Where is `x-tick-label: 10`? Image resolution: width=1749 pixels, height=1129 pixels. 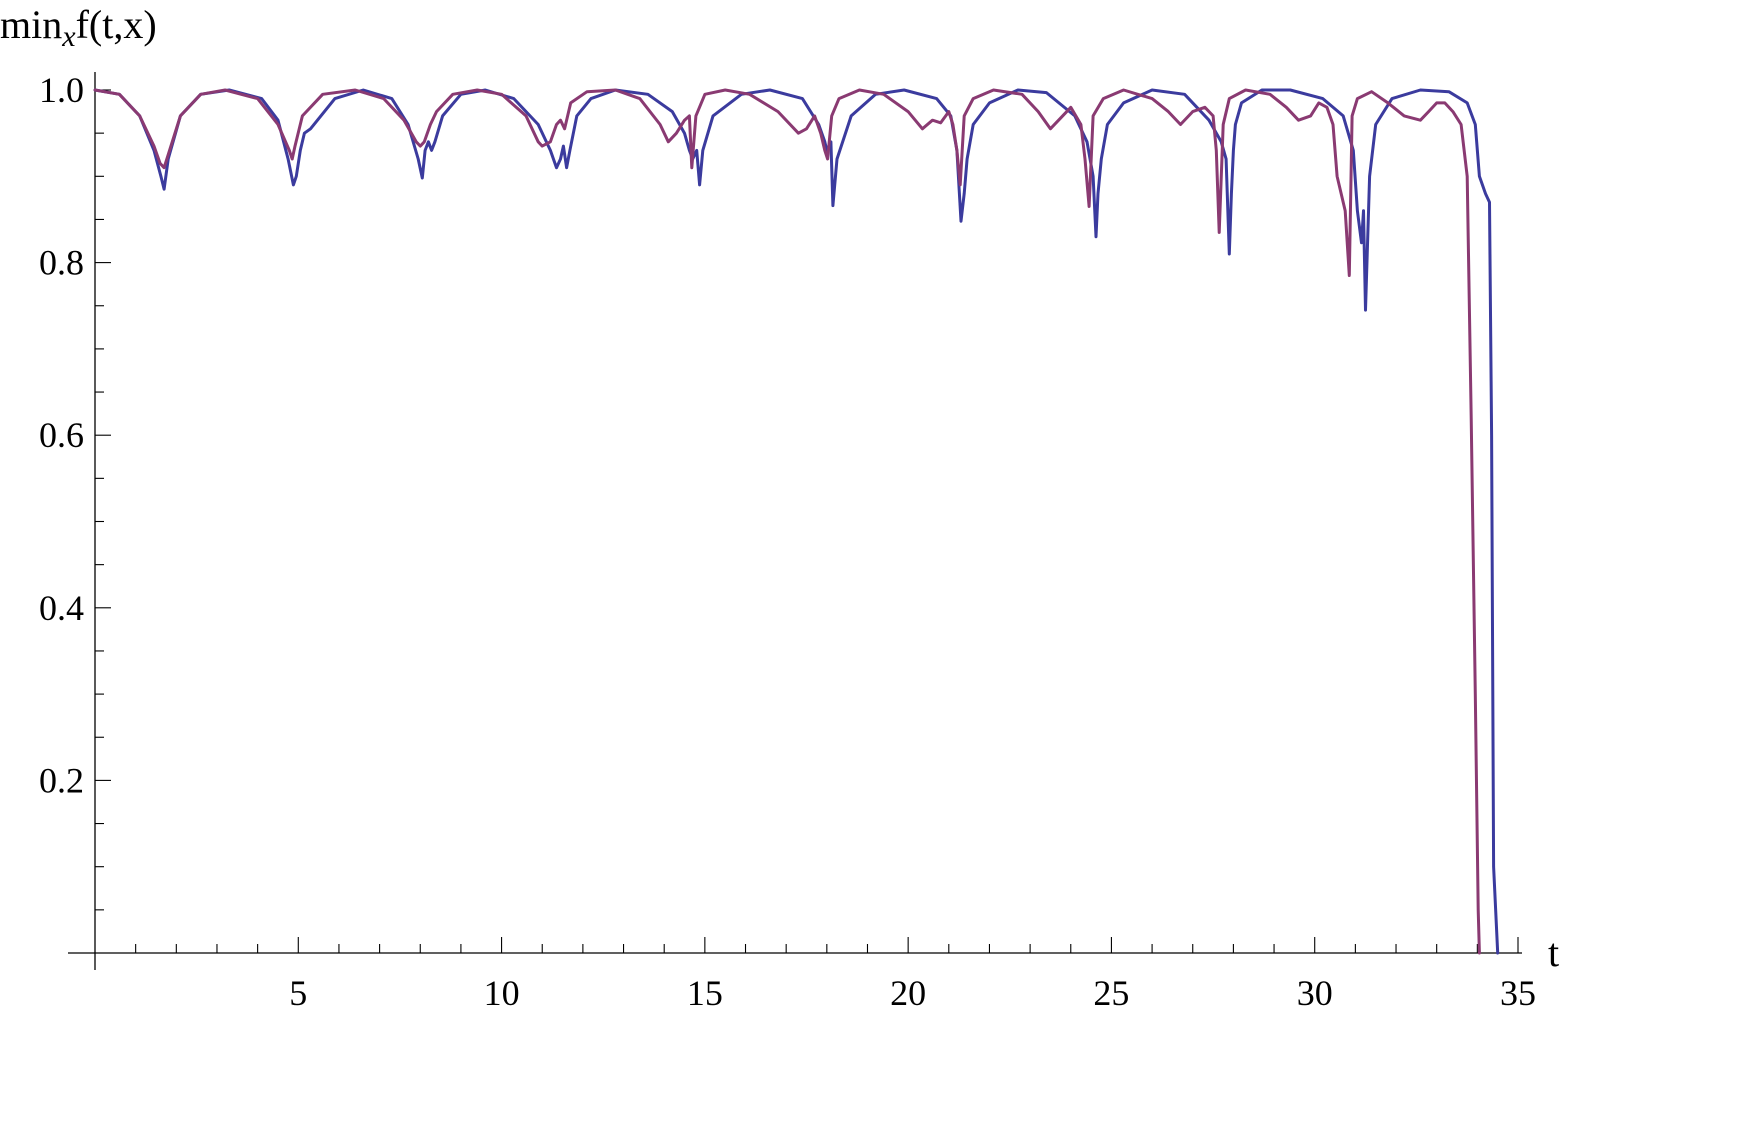
x-tick-label: 10 is located at coordinates (502, 993).